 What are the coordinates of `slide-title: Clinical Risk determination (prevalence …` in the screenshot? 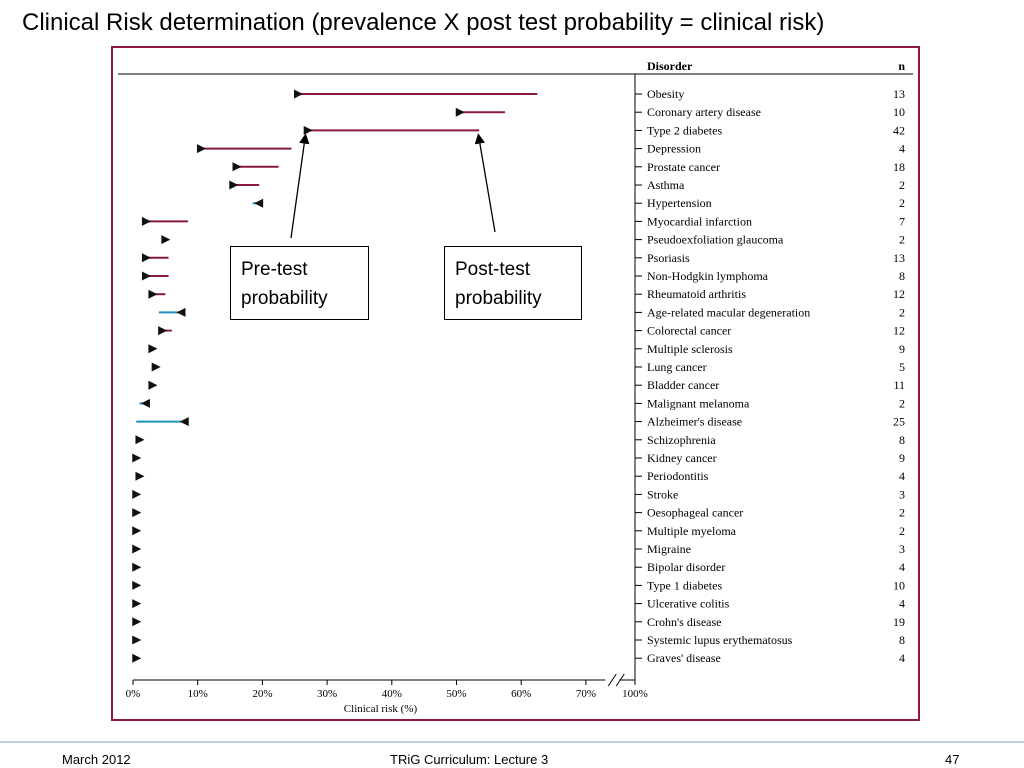 It's located at (423, 22).